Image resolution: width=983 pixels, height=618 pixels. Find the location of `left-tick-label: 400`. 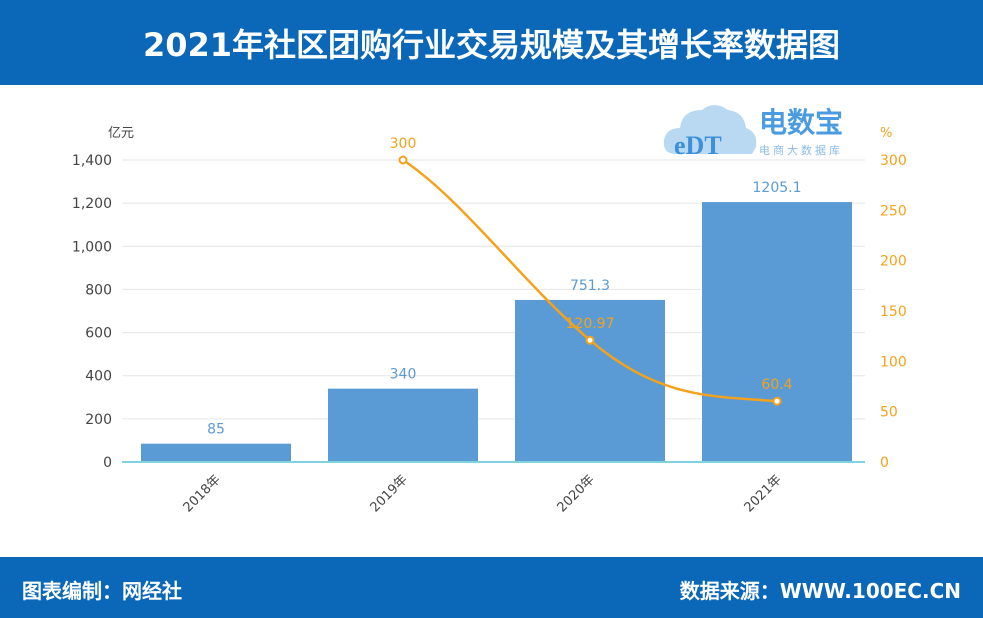

left-tick-label: 400 is located at coordinates (98, 377).